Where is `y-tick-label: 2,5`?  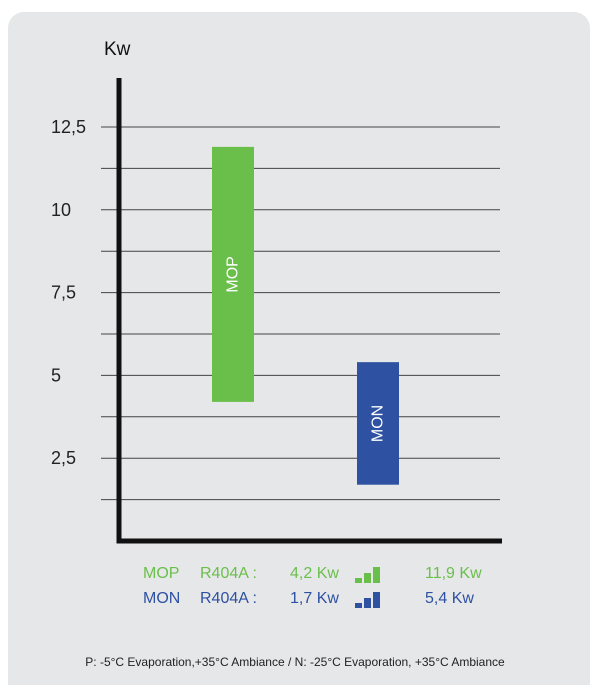
y-tick-label: 2,5 is located at coordinates (63, 458).